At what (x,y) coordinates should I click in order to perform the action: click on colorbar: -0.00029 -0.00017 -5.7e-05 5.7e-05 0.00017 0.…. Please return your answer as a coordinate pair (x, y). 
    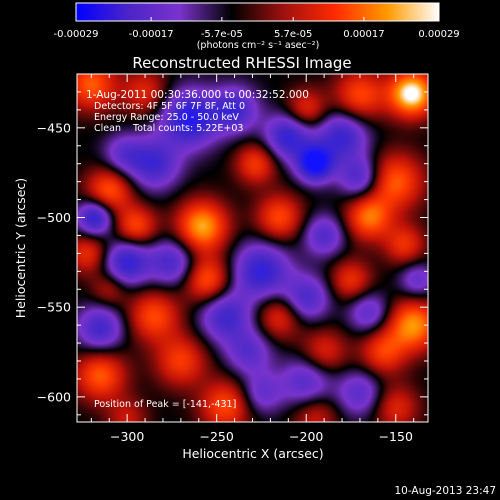
    Looking at the image, I should click on (257, 26).